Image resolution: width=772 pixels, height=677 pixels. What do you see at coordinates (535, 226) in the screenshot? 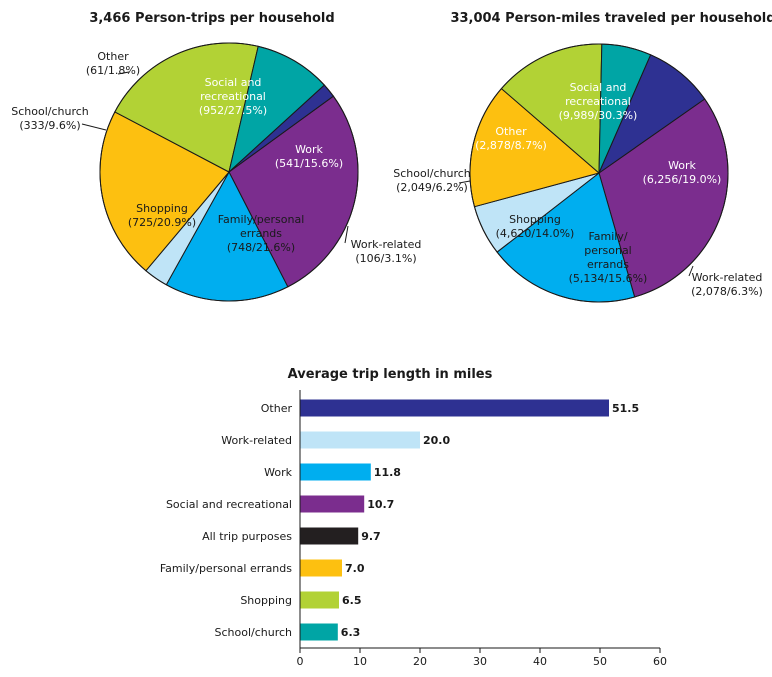
I see `pie2-label-shopping: Shopping (4,620/14.0%)` at bounding box center [535, 226].